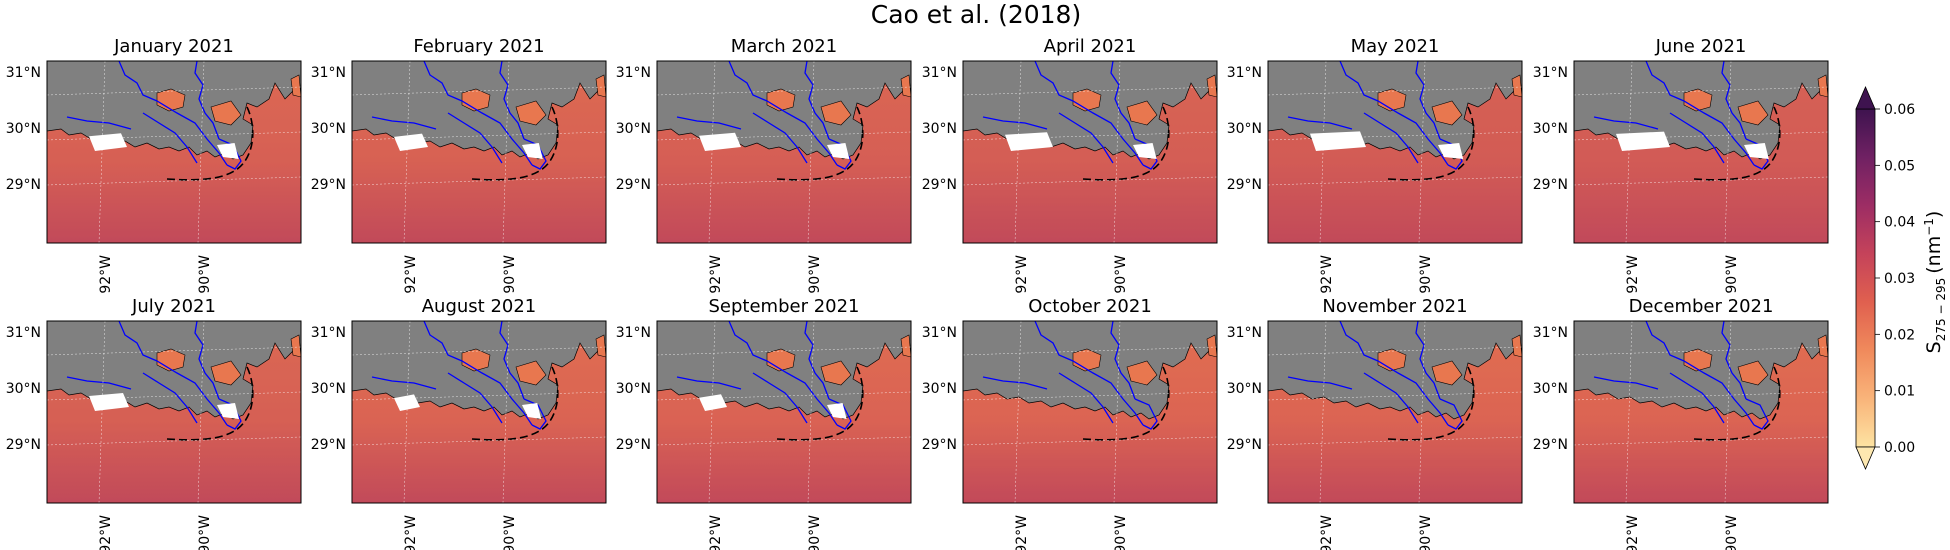 This screenshot has height=550, width=1950. I want to click on panel-title: July 2021, so click(173, 306).